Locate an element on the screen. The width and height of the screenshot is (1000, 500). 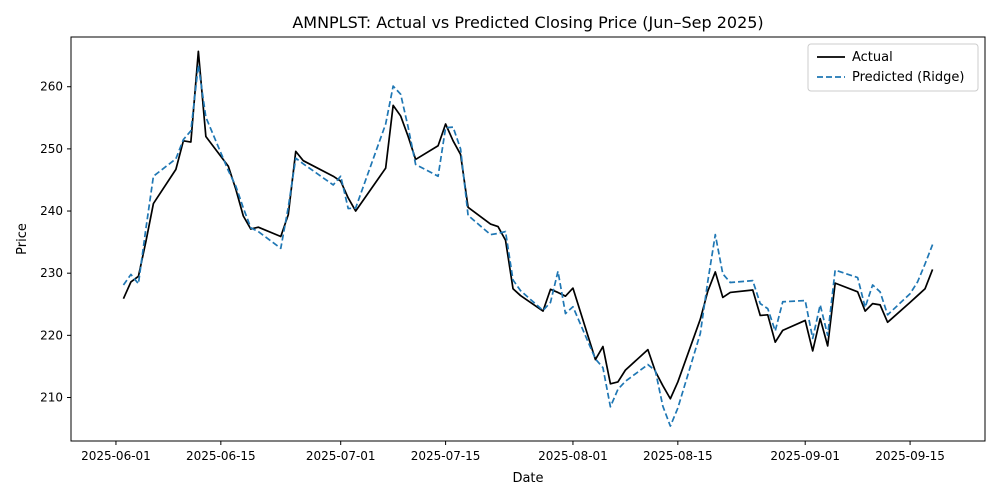
y-tick-label: 260 is located at coordinates (51, 87).